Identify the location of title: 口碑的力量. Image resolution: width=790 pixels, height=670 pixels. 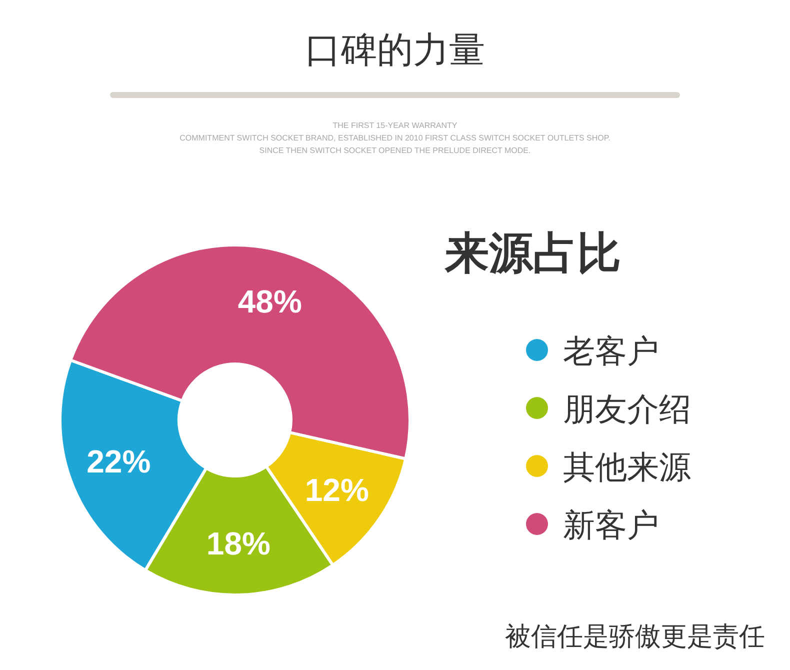
(395, 49).